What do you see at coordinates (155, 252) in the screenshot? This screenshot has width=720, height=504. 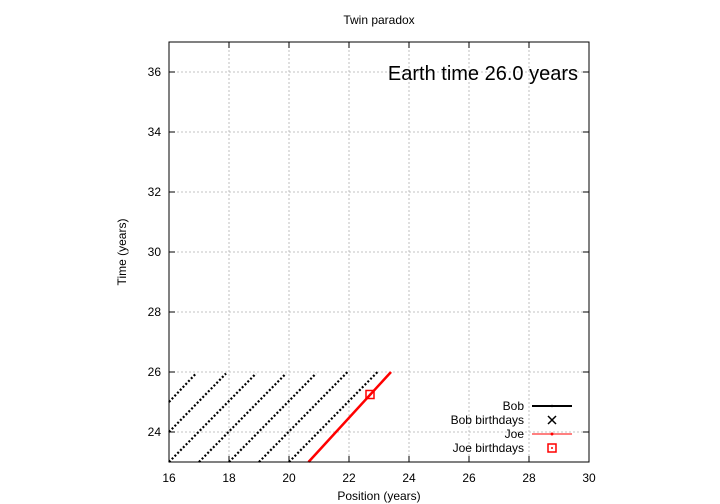 I see `y-tick-label: 30` at bounding box center [155, 252].